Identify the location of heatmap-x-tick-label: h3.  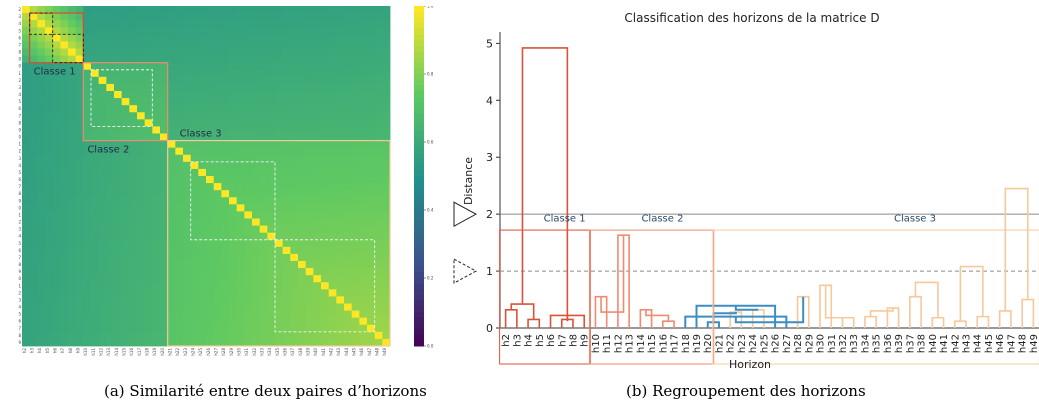
(32, 351).